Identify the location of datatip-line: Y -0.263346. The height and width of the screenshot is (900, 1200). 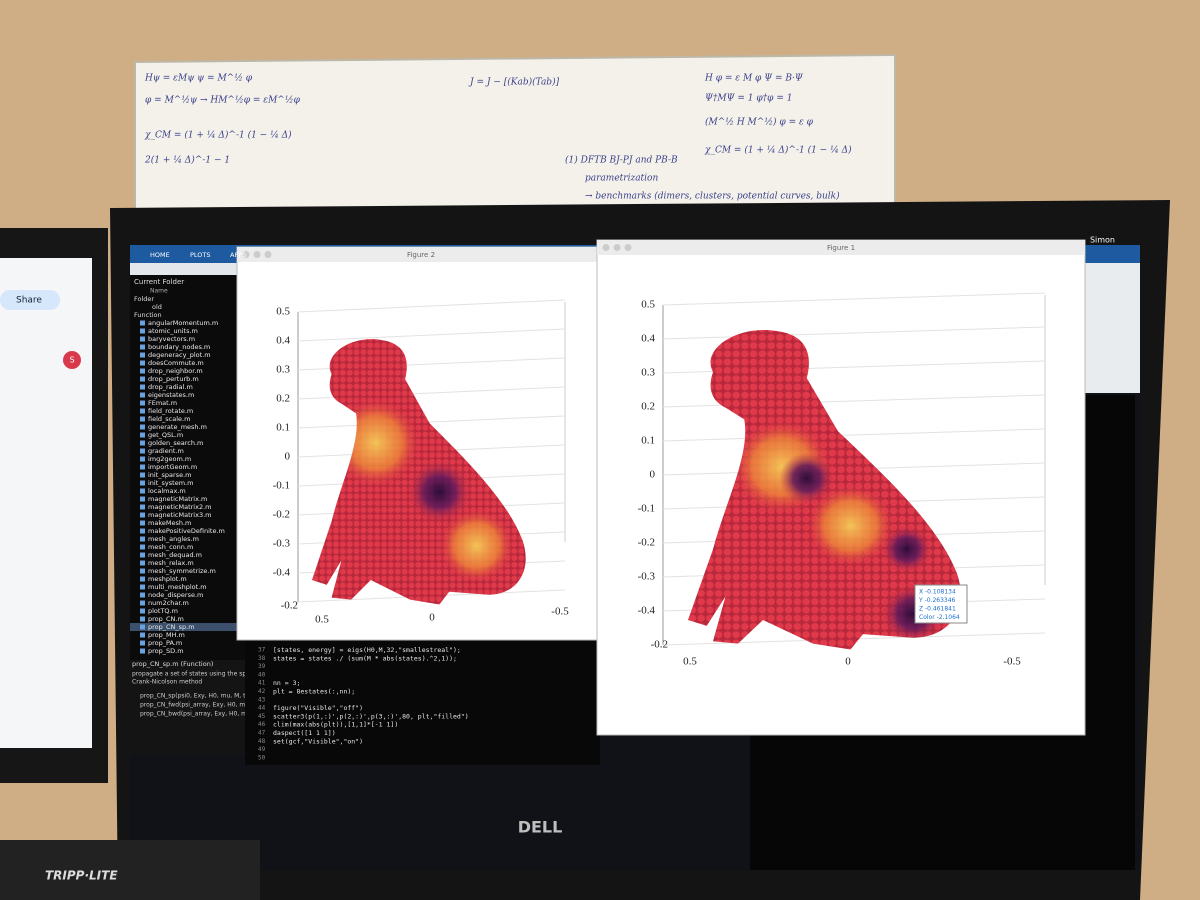
(937, 600).